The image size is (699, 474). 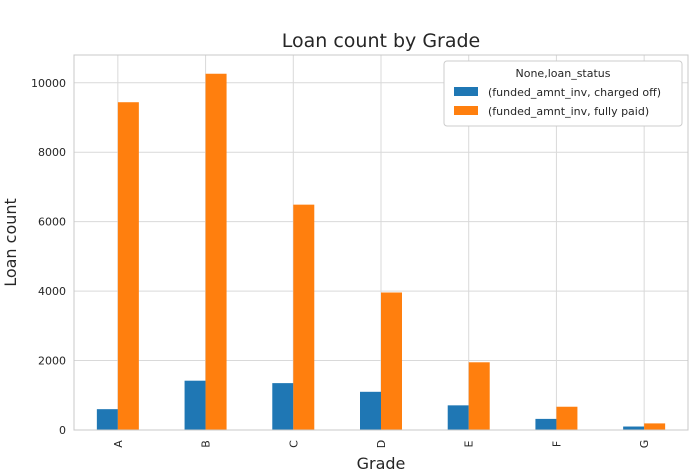 What do you see at coordinates (52, 152) in the screenshot?
I see `y-tick-label: 8000` at bounding box center [52, 152].